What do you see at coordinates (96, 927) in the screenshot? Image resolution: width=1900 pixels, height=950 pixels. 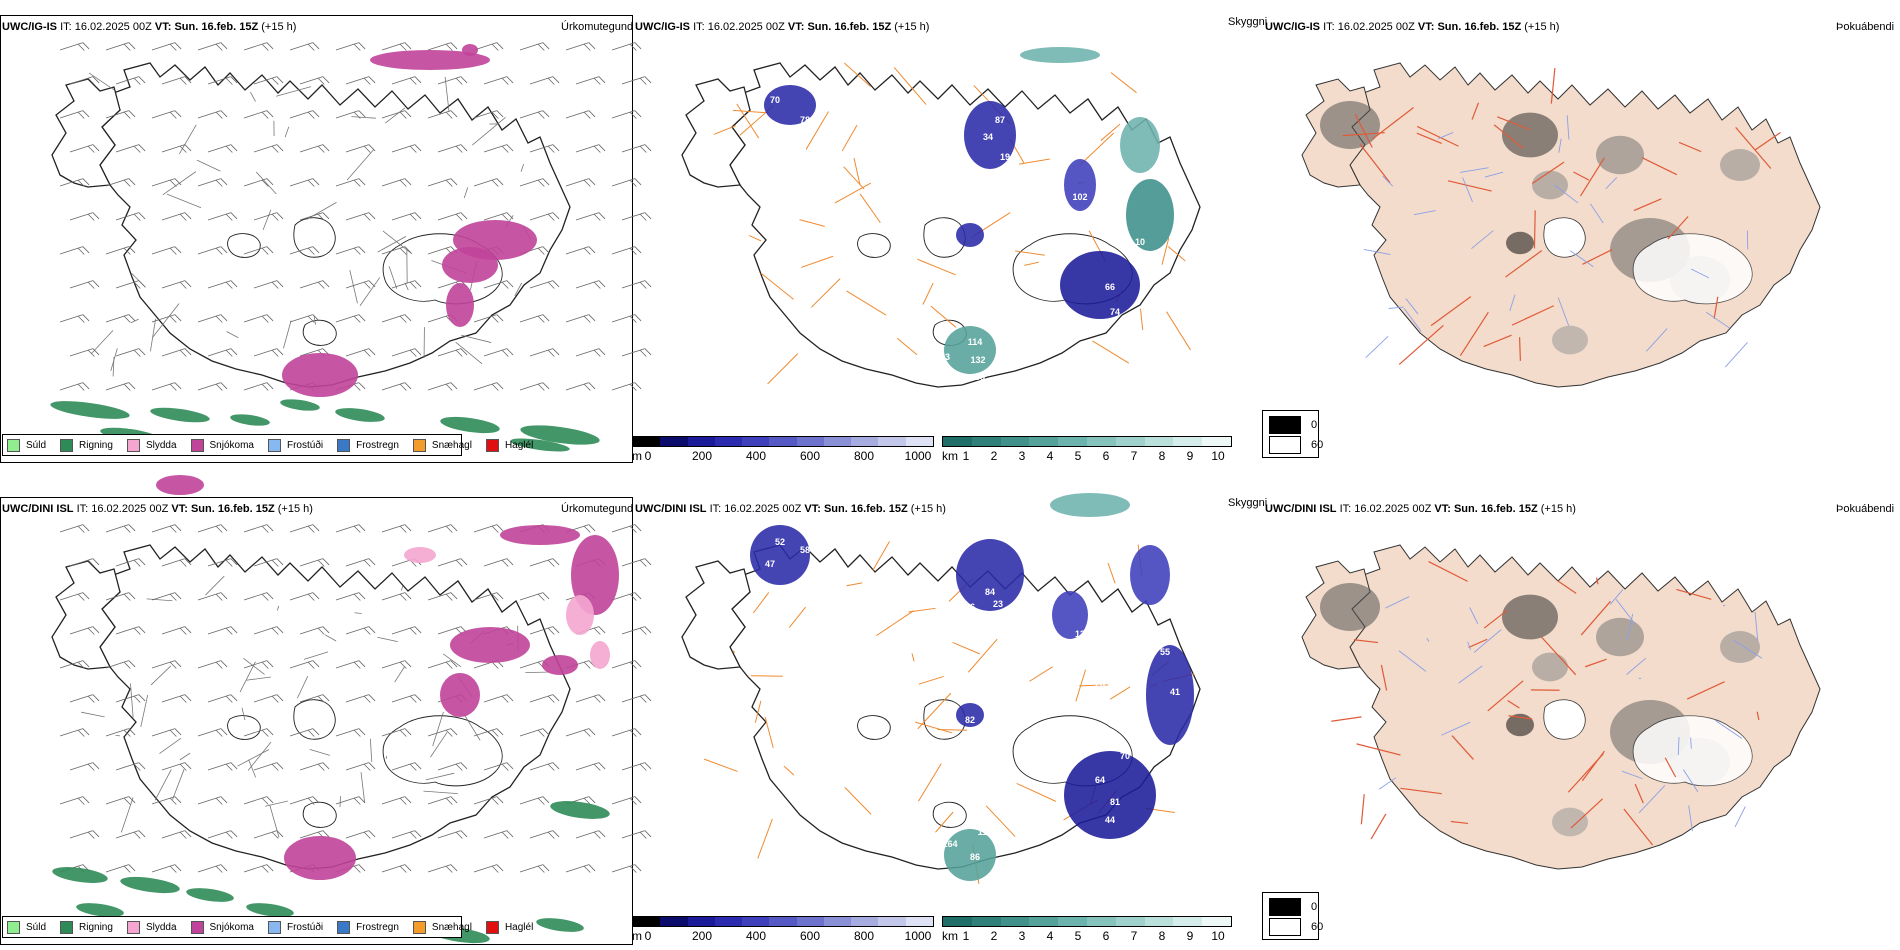 I see `legend-label: Rigning` at bounding box center [96, 927].